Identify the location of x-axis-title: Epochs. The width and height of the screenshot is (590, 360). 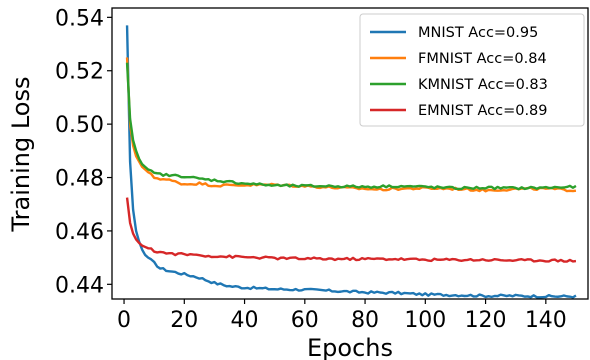
(350, 347).